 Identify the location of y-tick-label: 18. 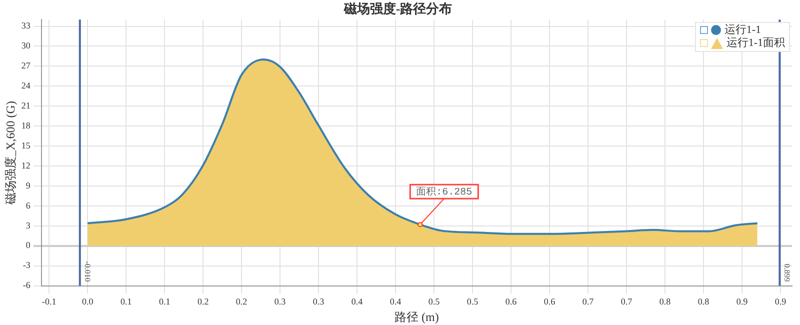
(26, 125).